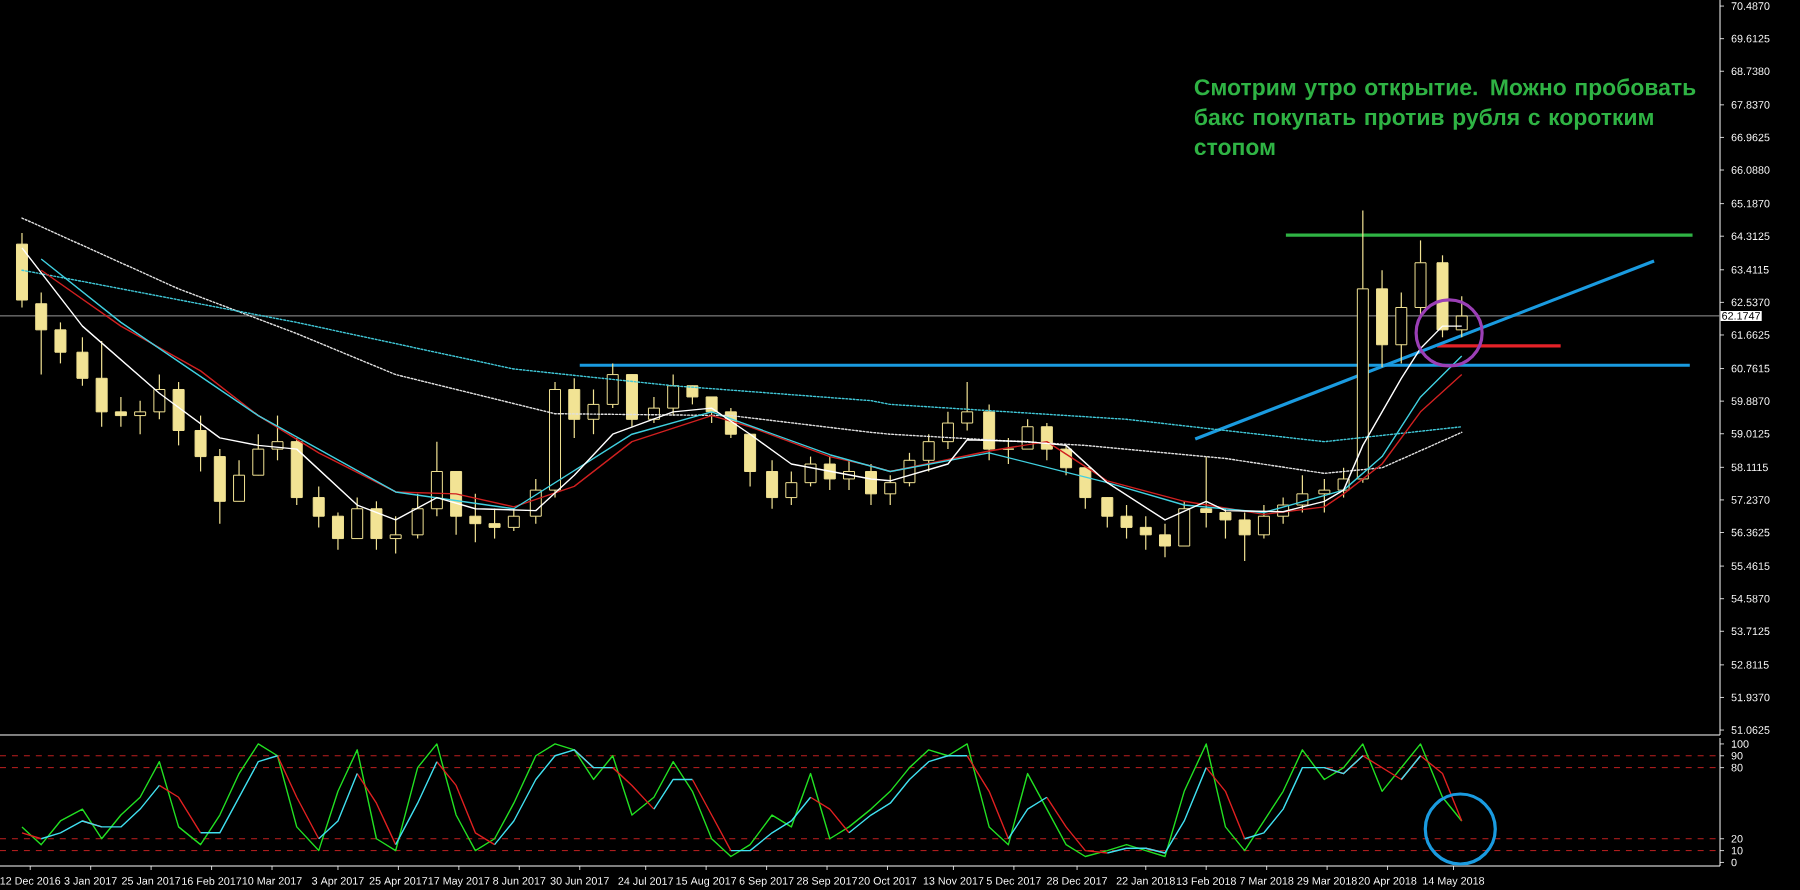 The image size is (1800, 890). Describe the element at coordinates (1737, 755) in the screenshot. I see `y-tick-label: 90` at that location.